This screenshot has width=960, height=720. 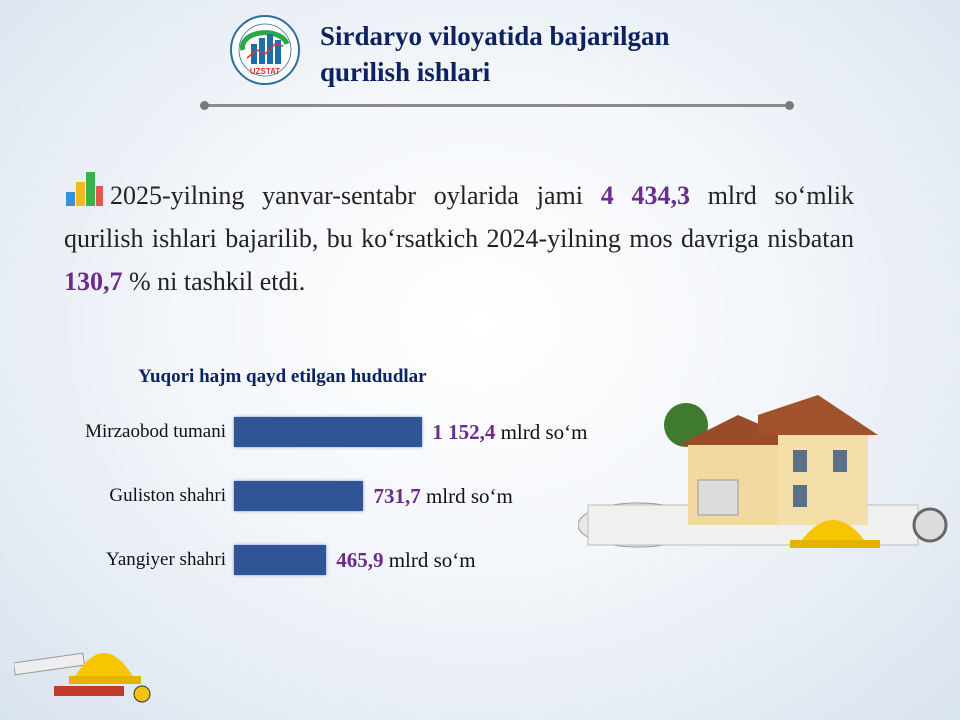 I want to click on bar-row: Guliston shahri 731,7 mlrd so‘m, so click(x=350, y=496).